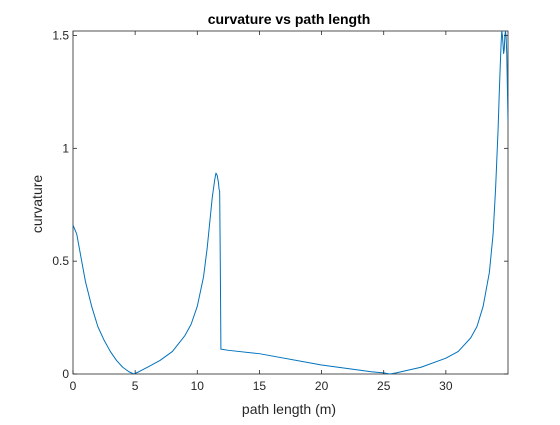 This screenshot has width=560, height=425. I want to click on y-tick-label: 1, so click(65, 148).